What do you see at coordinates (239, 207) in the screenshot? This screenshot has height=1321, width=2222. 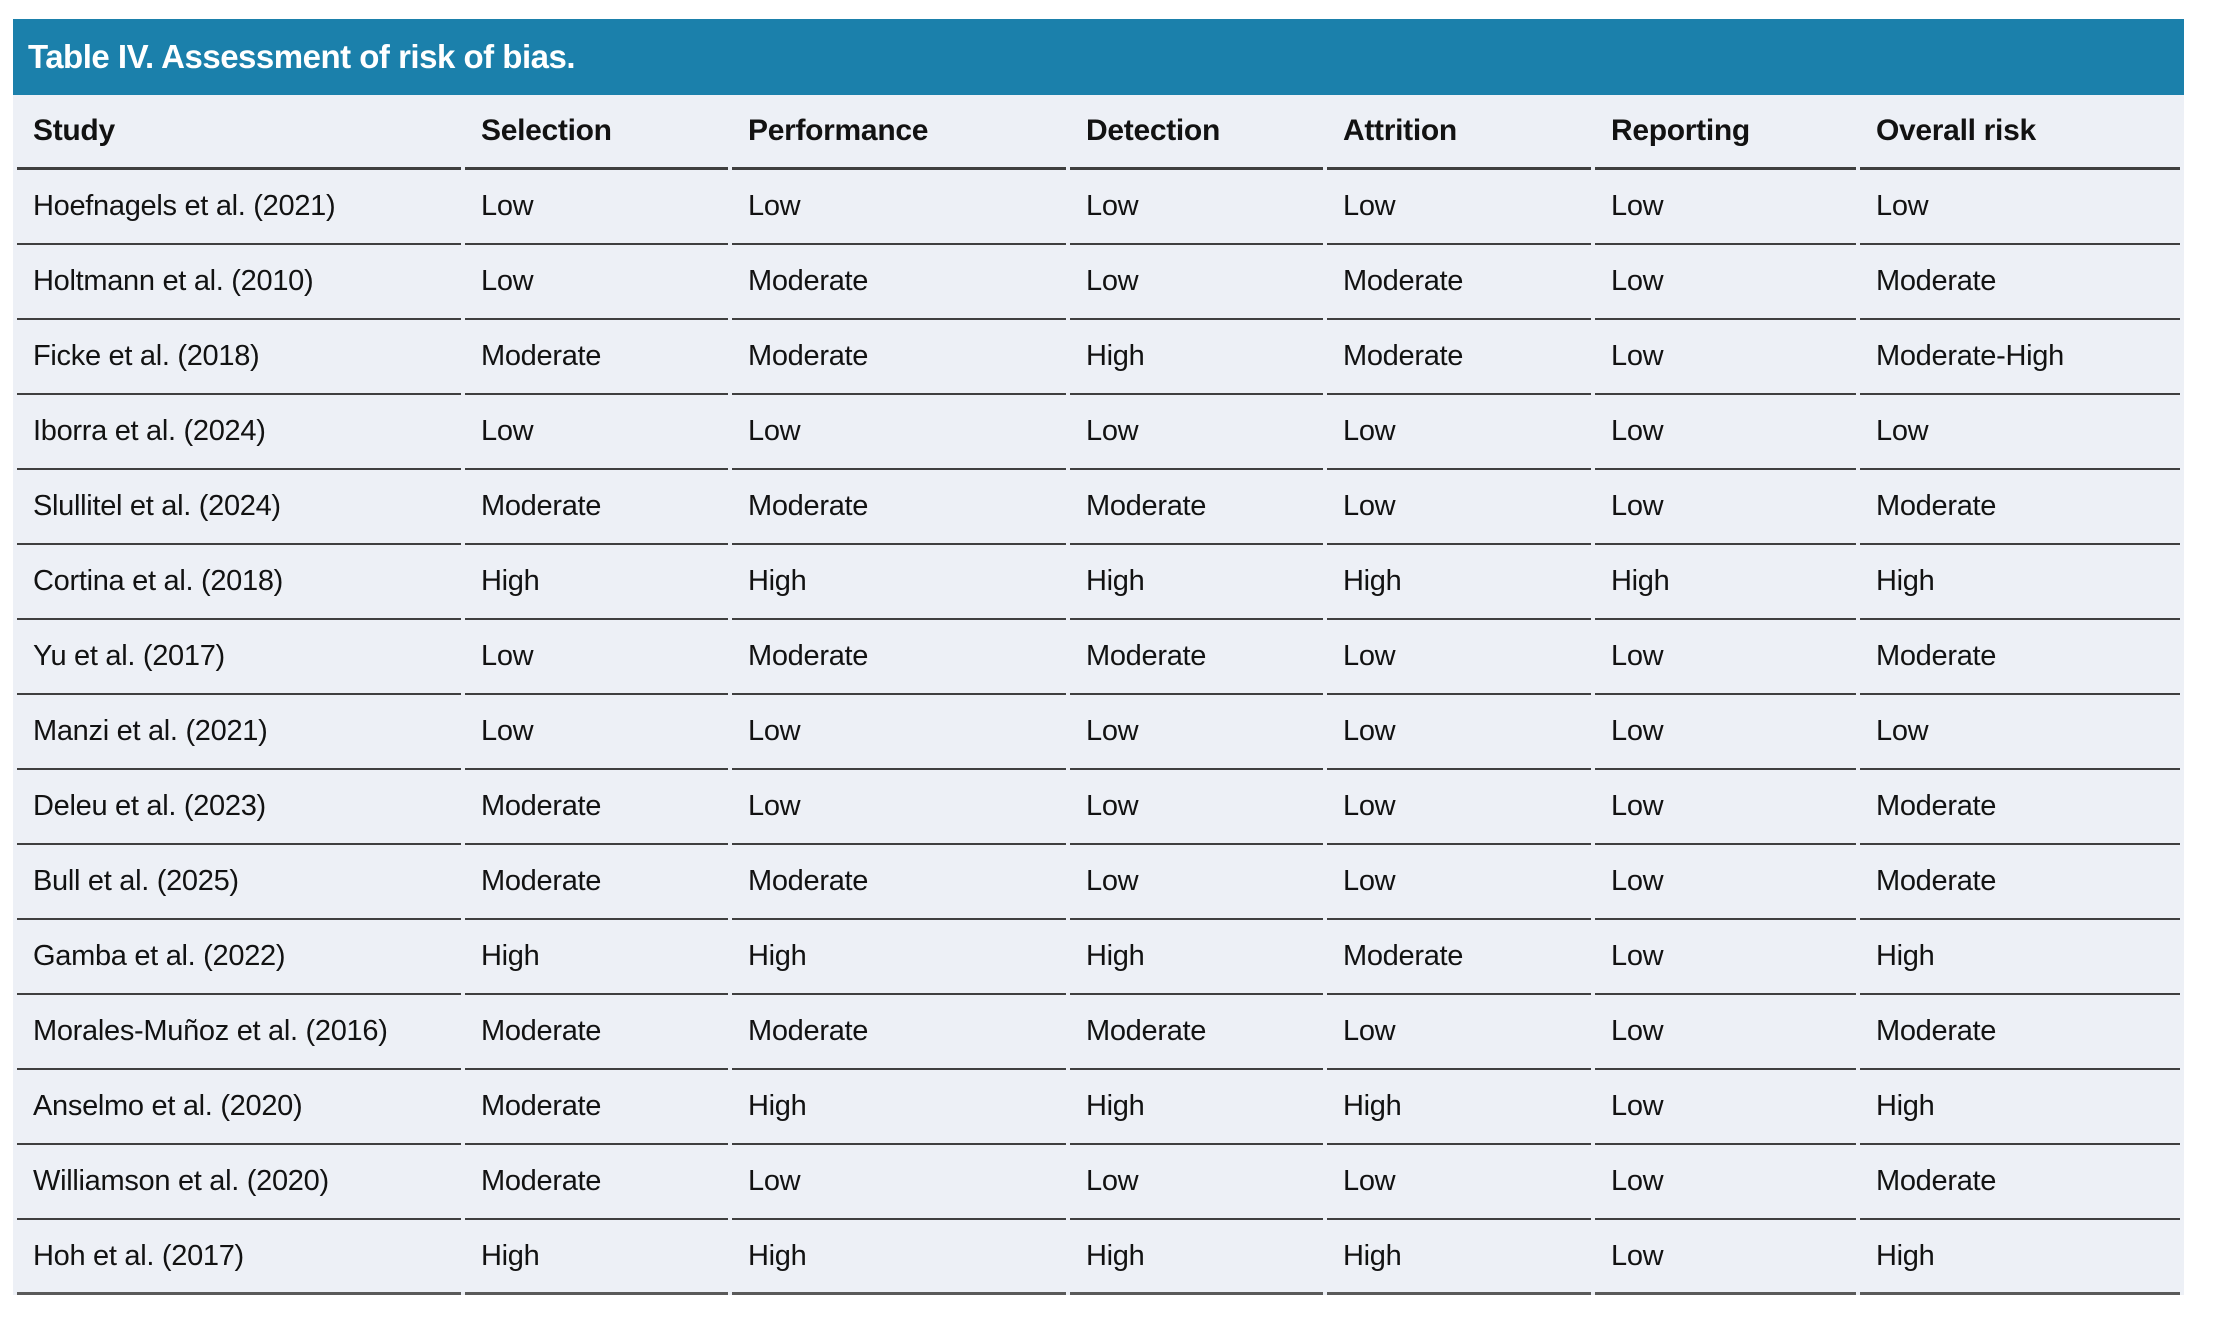 I see `cell-study: Hoefnagels et al. (2021)` at bounding box center [239, 207].